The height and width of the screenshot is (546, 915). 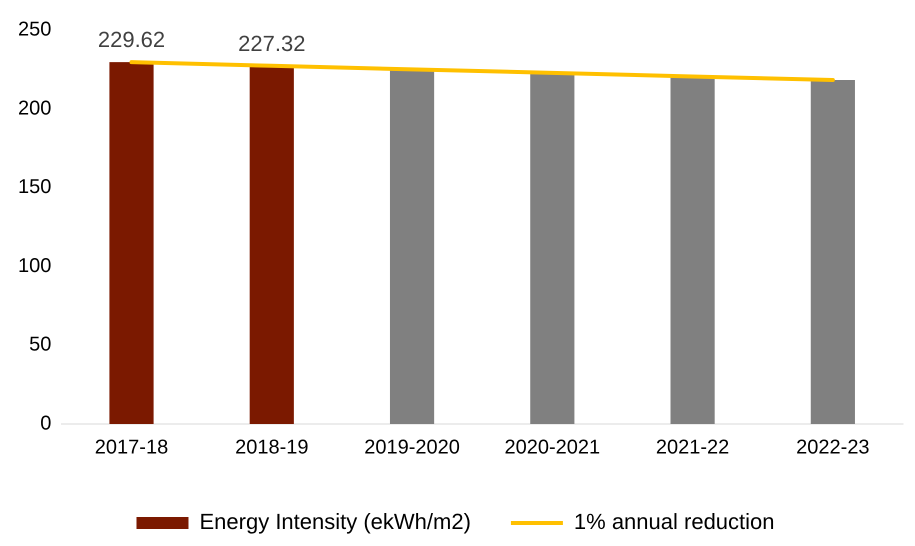 I want to click on legend-label: Energy Intensity (ekWh/m2), so click(x=335, y=521).